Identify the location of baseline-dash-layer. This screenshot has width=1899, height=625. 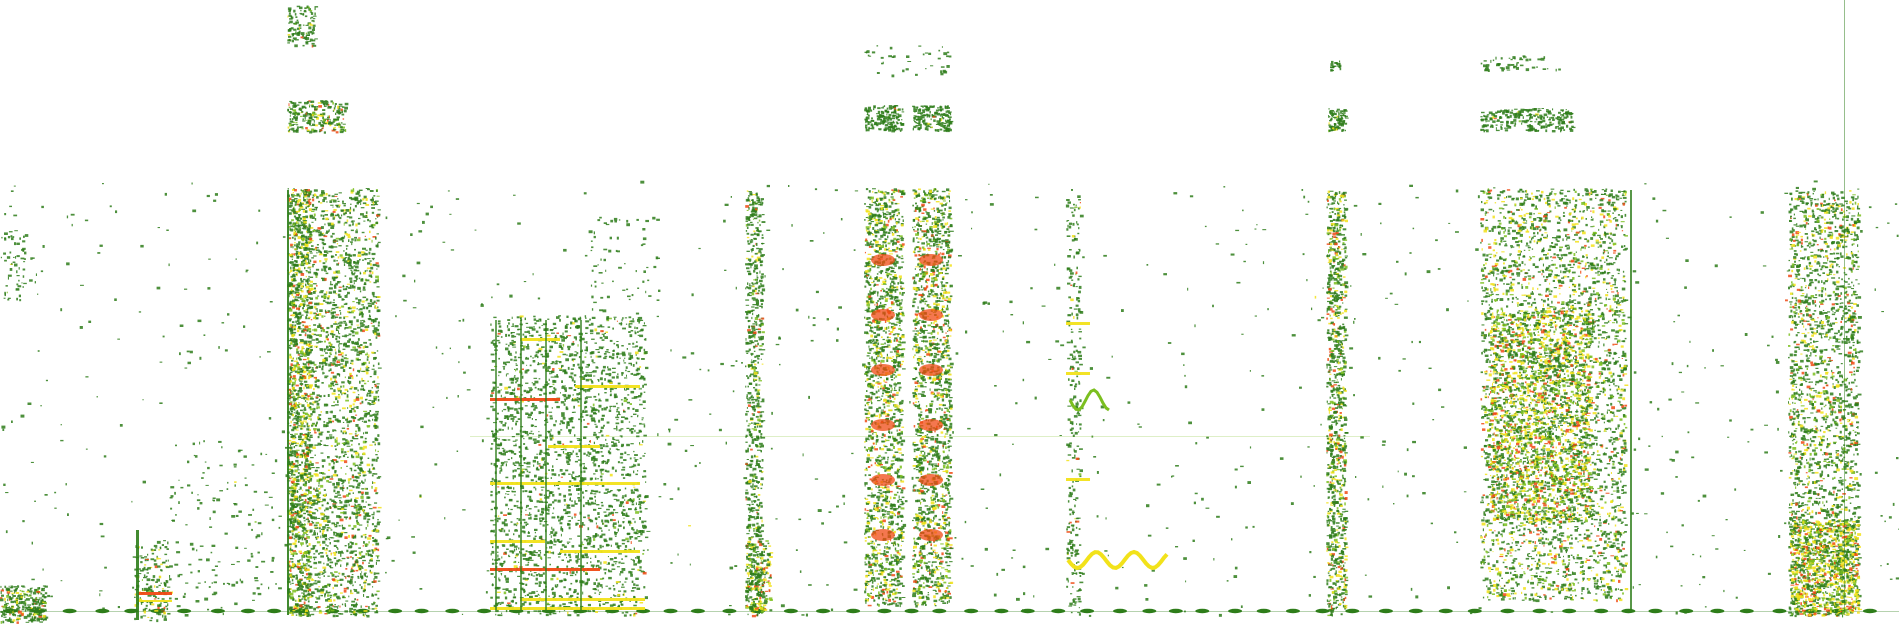
(949, 611).